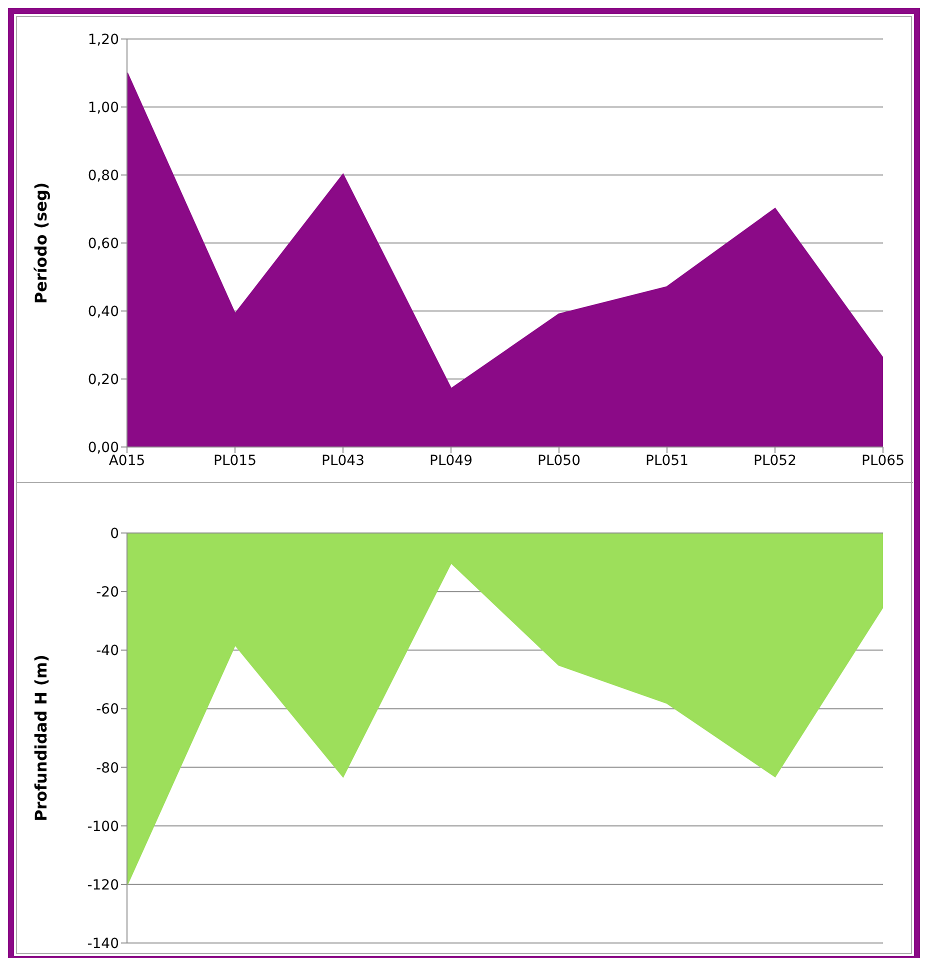  I want to click on x-tick-label: PL050, so click(559, 460).